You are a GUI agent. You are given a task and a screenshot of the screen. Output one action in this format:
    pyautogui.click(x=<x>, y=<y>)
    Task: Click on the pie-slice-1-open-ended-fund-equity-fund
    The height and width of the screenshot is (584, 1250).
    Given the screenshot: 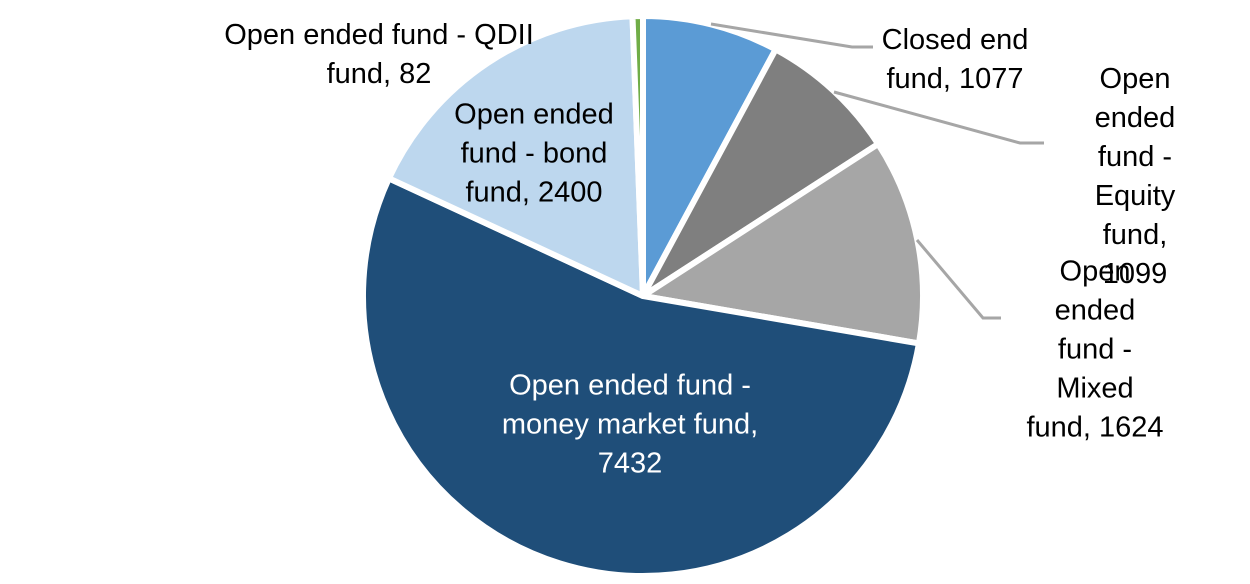 What is the action you would take?
    pyautogui.click(x=761, y=172)
    